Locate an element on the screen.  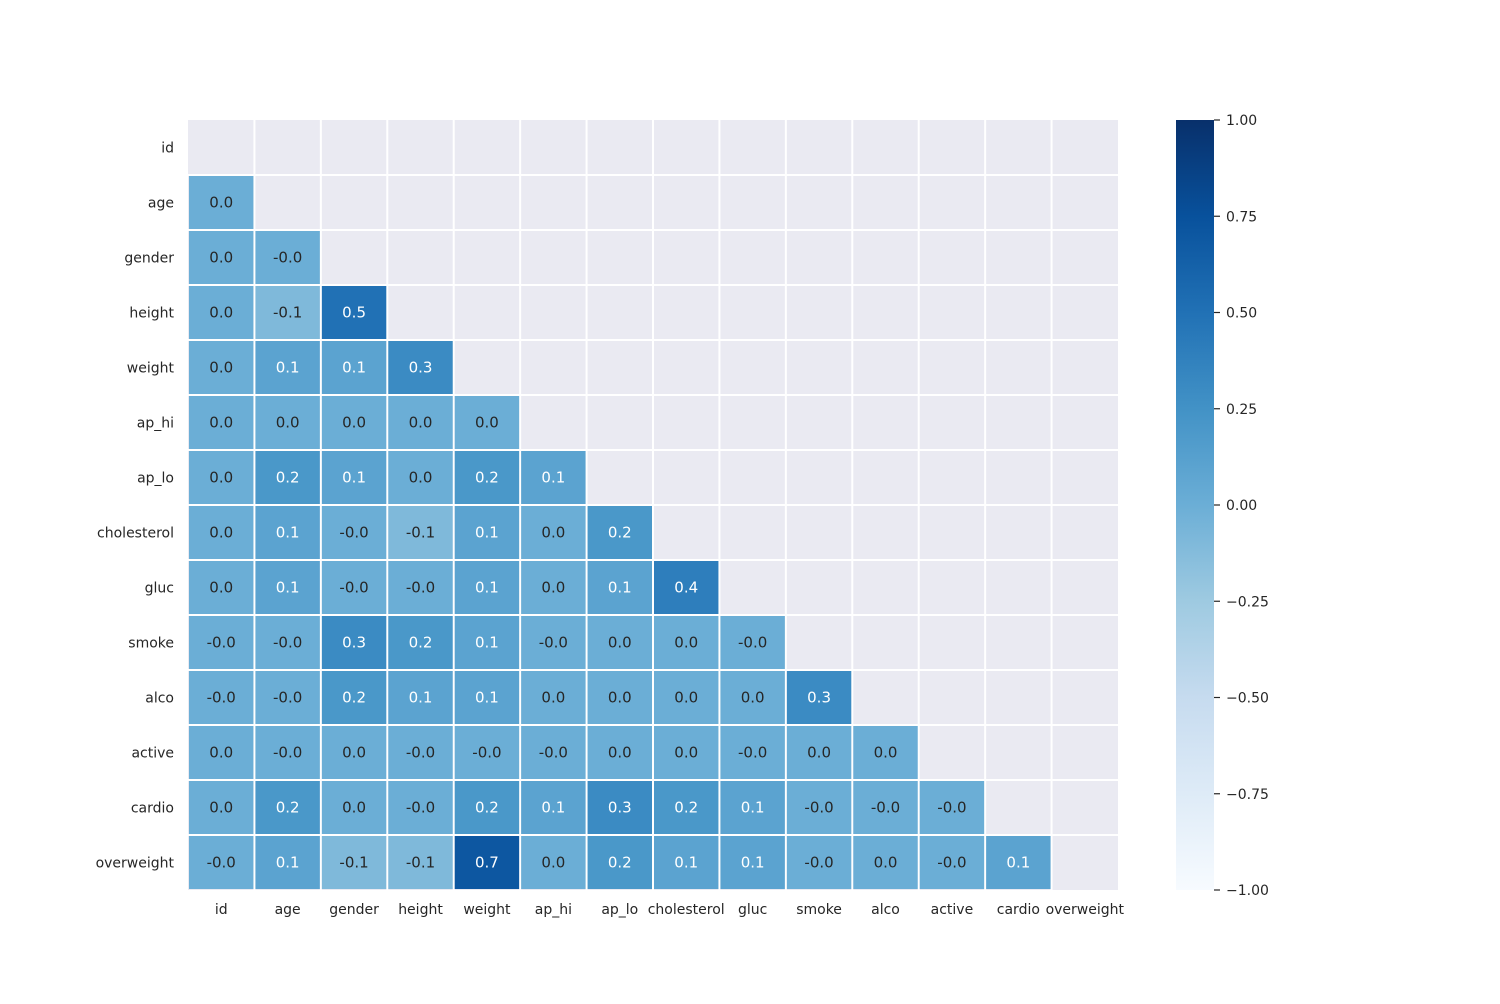
cell-value-label-gluc-ap-lo: 0.1 is located at coordinates (620, 588).